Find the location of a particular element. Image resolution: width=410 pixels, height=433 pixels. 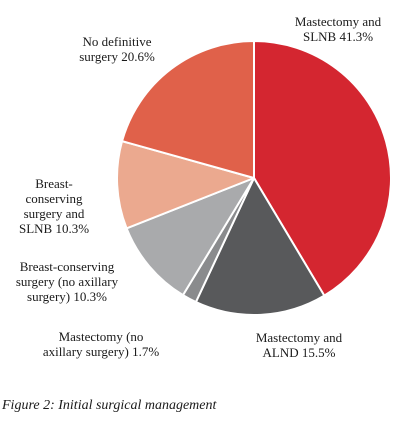

pie-slice-label-line: surgery 20.6% is located at coordinates (117, 56).